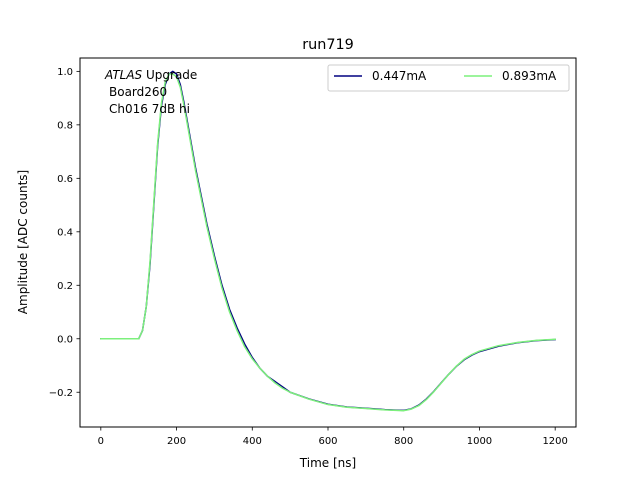 The image size is (640, 484). Describe the element at coordinates (529, 76) in the screenshot. I see `legend-label-0893ma: 0.893mA` at that location.